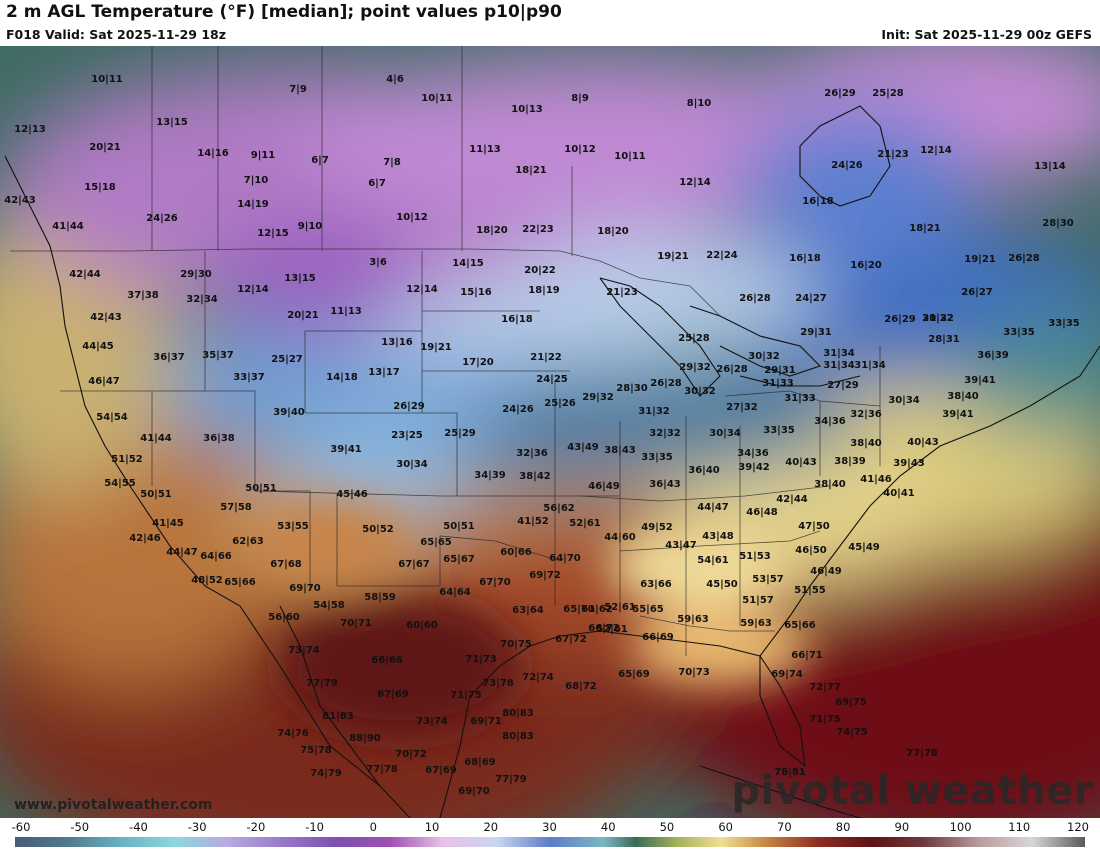  Describe the element at coordinates (899, 493) in the screenshot. I see `point-value-label: 40|41` at that location.